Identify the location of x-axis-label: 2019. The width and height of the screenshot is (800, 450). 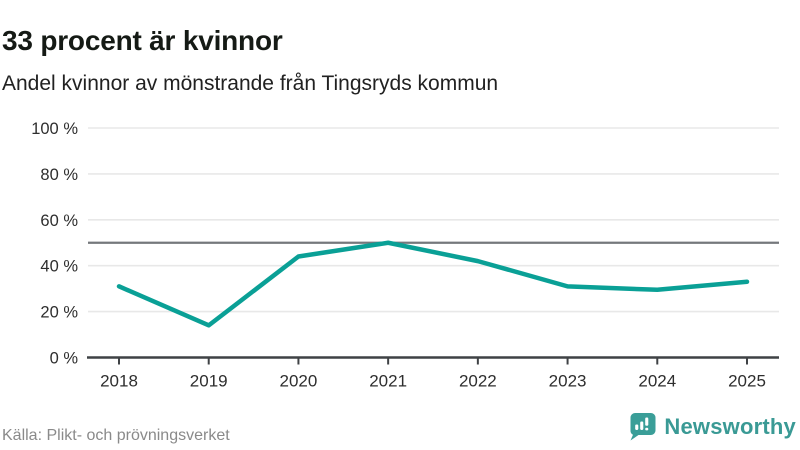
(209, 381).